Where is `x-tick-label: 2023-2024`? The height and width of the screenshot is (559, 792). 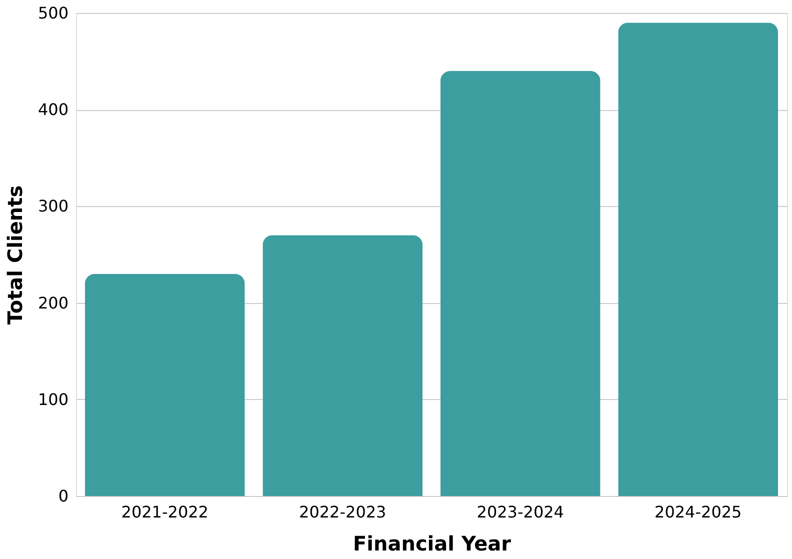
x-tick-label: 2023-2024 is located at coordinates (520, 512).